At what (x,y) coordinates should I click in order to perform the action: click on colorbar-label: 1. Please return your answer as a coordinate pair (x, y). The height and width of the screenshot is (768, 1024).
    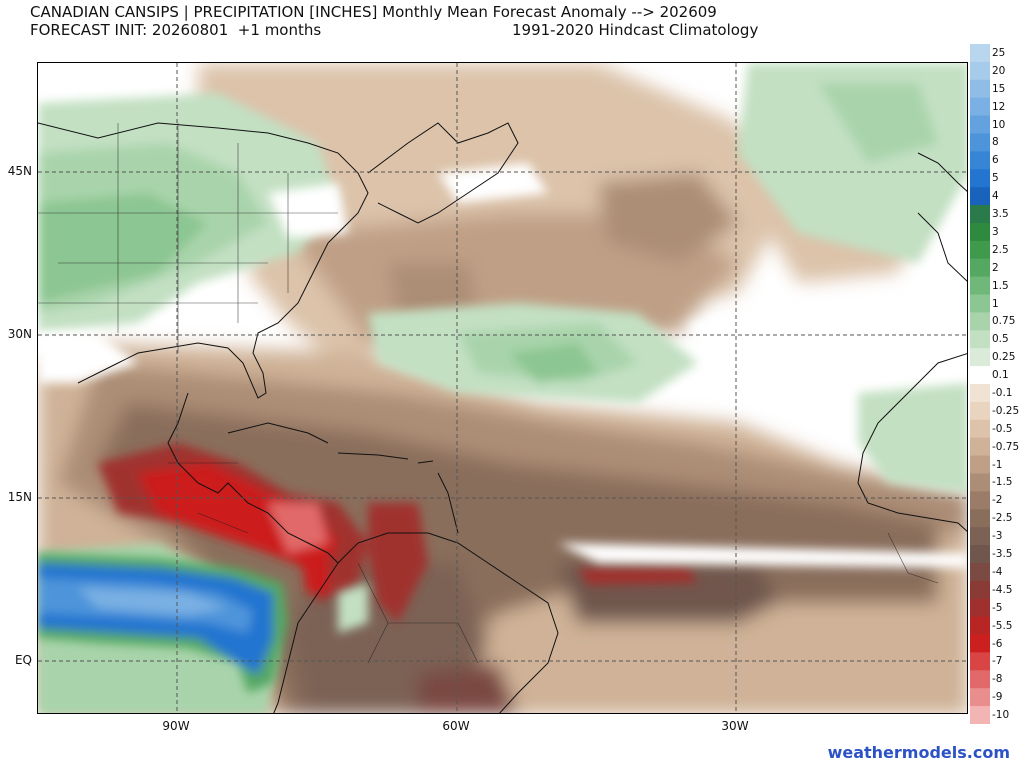
    Looking at the image, I should click on (995, 303).